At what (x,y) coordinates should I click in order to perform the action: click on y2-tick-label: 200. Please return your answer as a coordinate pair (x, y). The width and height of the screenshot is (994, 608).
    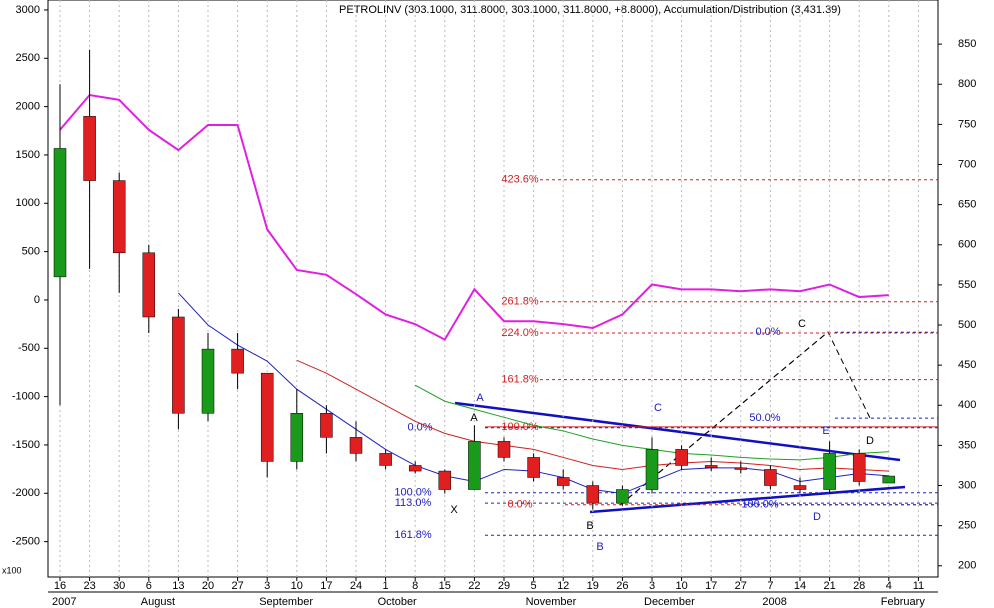
    Looking at the image, I should click on (967, 566).